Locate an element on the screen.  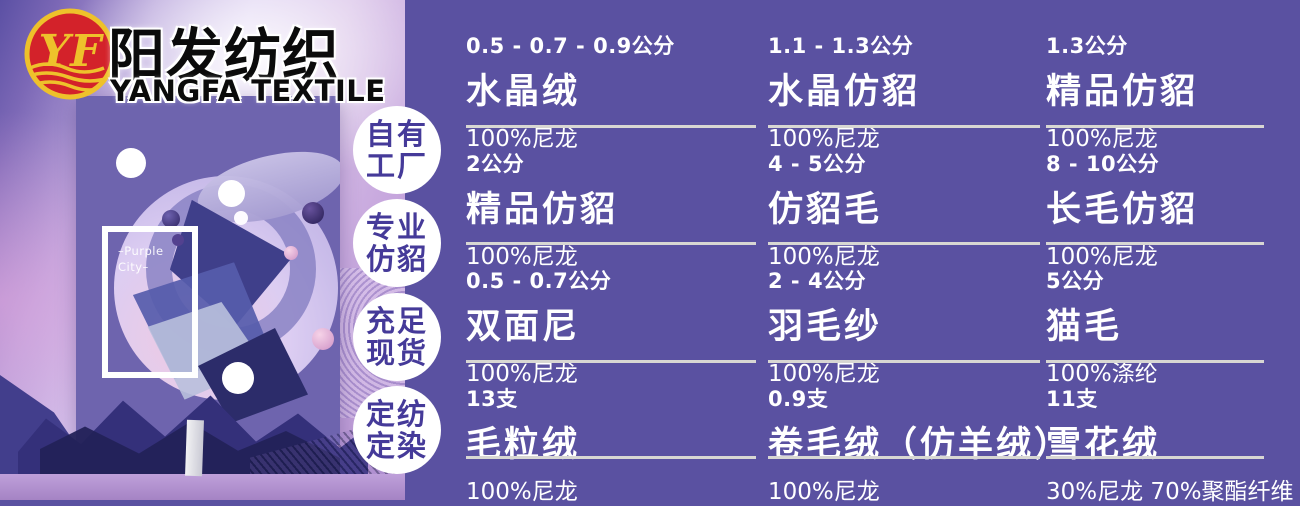
poster-caption-line2: City– is located at coordinates (133, 266).